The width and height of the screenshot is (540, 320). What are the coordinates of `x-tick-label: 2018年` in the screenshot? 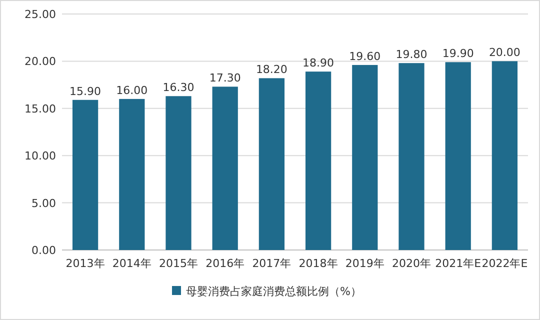 It's located at (318, 263).